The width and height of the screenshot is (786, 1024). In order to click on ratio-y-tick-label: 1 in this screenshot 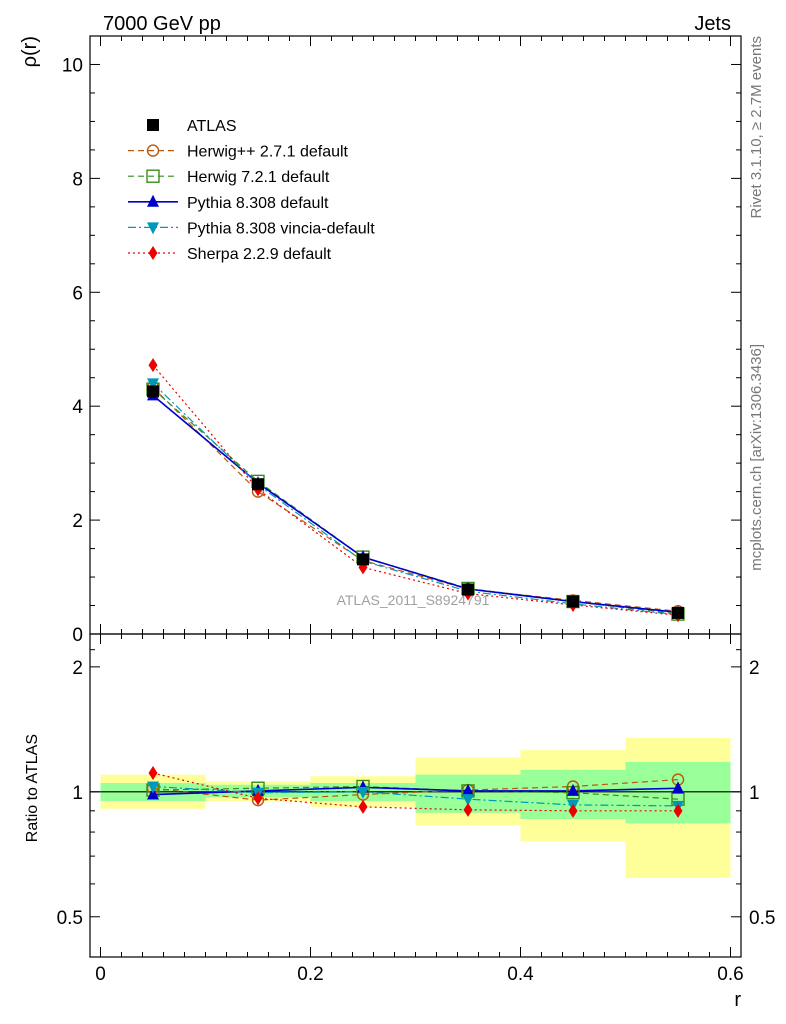, I will do `click(77, 793)`.